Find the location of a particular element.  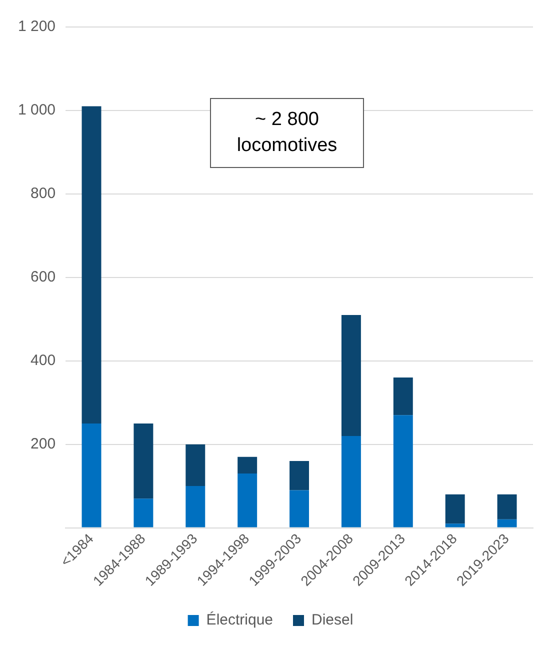

y-tick-label: 1 000 is located at coordinates (37, 110).